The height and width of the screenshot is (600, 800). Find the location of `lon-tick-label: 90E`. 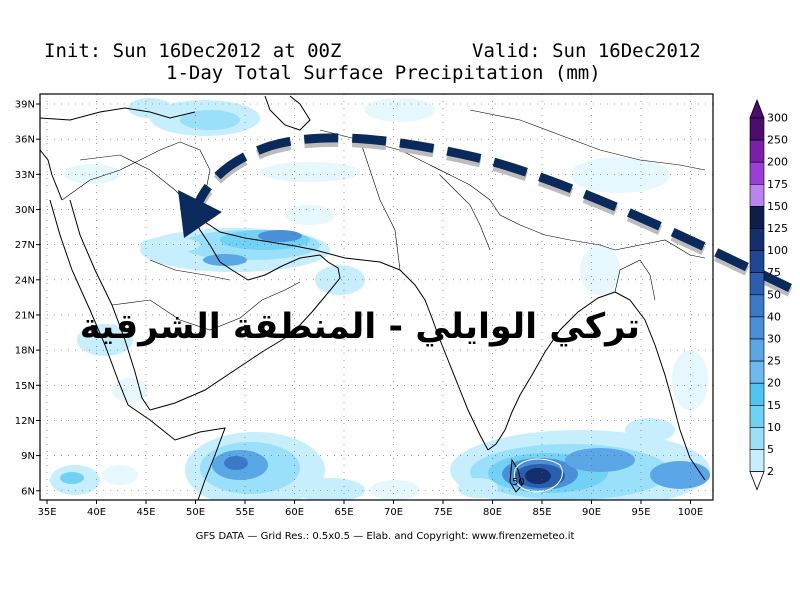

lon-tick-label: 90E is located at coordinates (591, 512).